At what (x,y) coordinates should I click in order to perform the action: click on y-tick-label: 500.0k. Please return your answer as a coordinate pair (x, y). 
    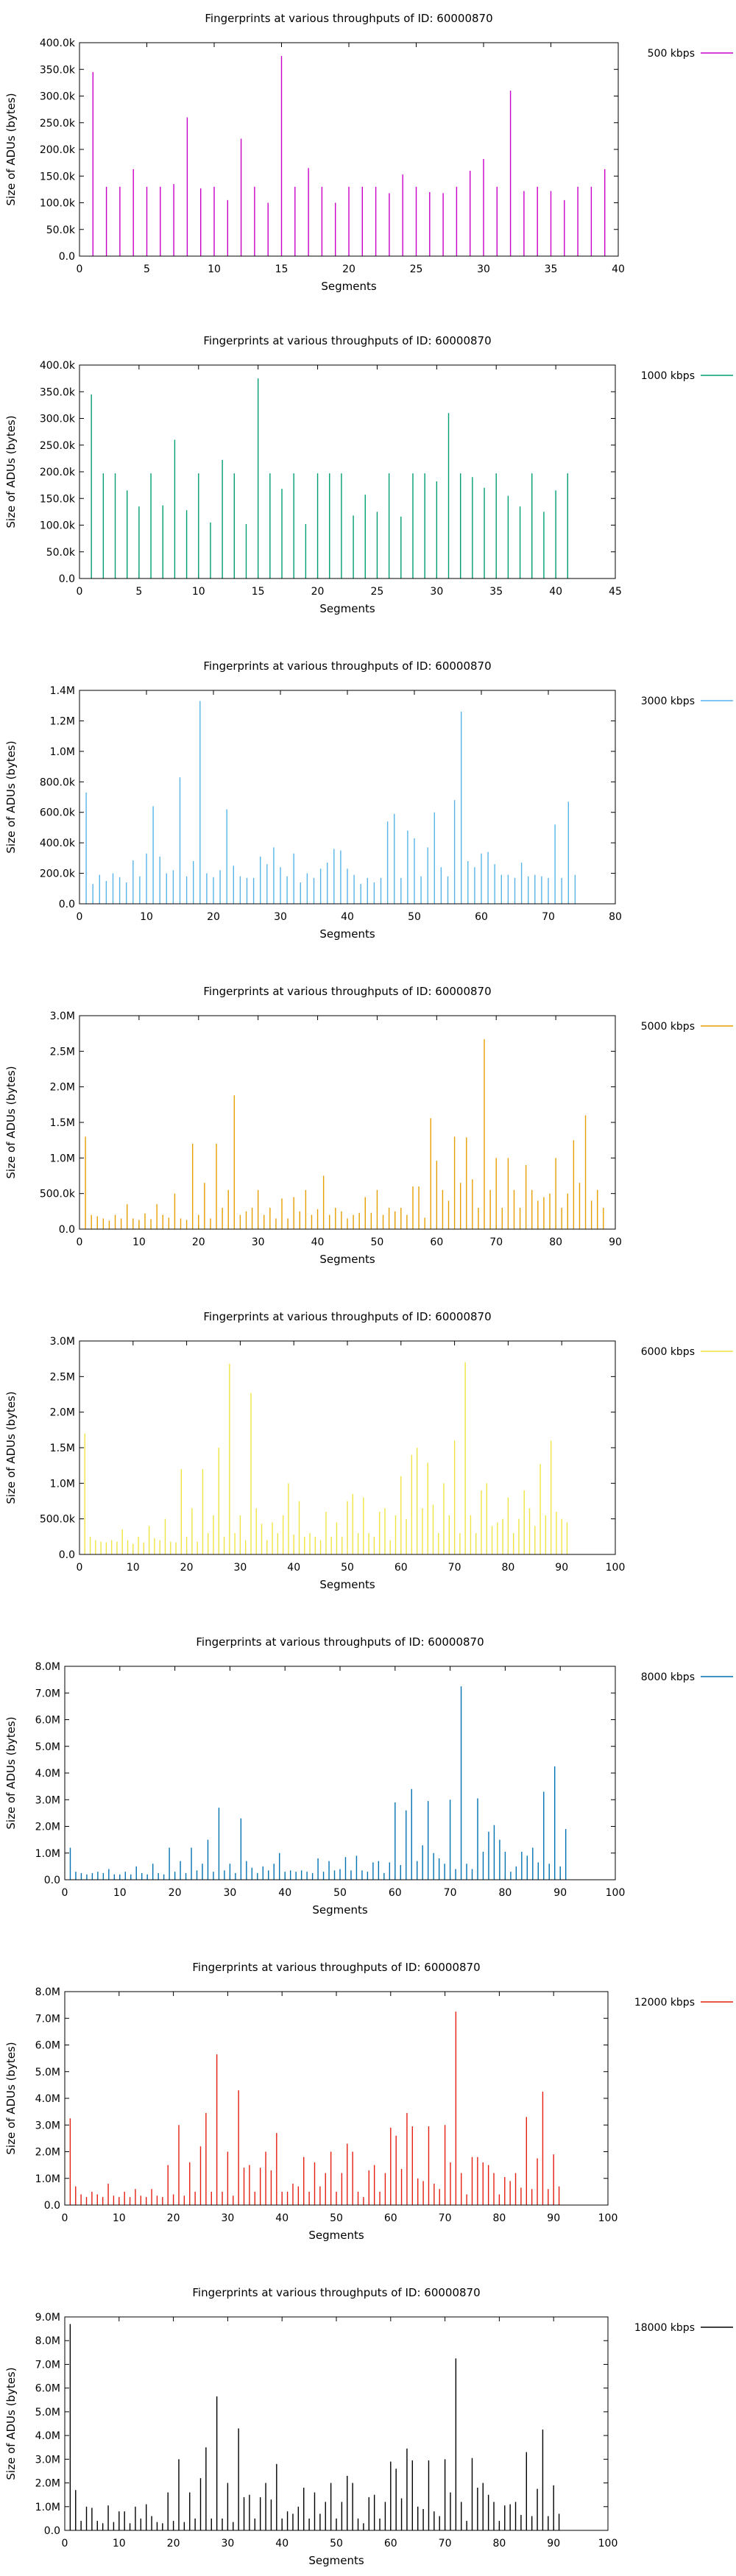
    Looking at the image, I should click on (58, 1194).